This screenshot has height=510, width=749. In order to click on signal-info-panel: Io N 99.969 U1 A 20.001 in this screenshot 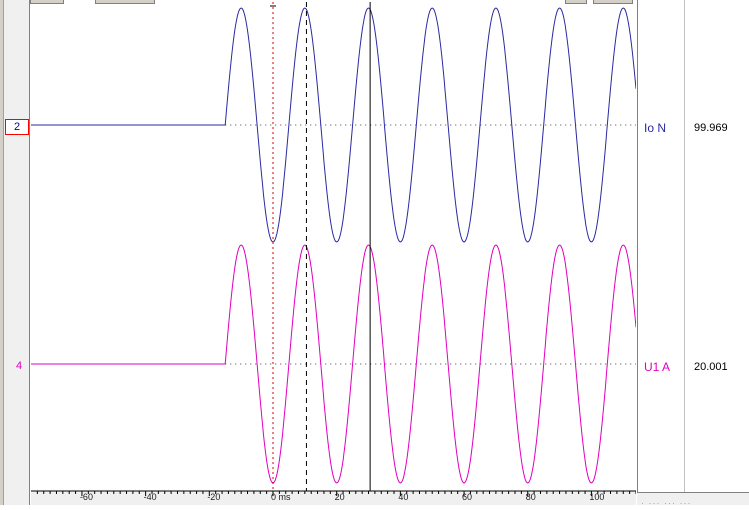, I will do `click(693, 252)`.